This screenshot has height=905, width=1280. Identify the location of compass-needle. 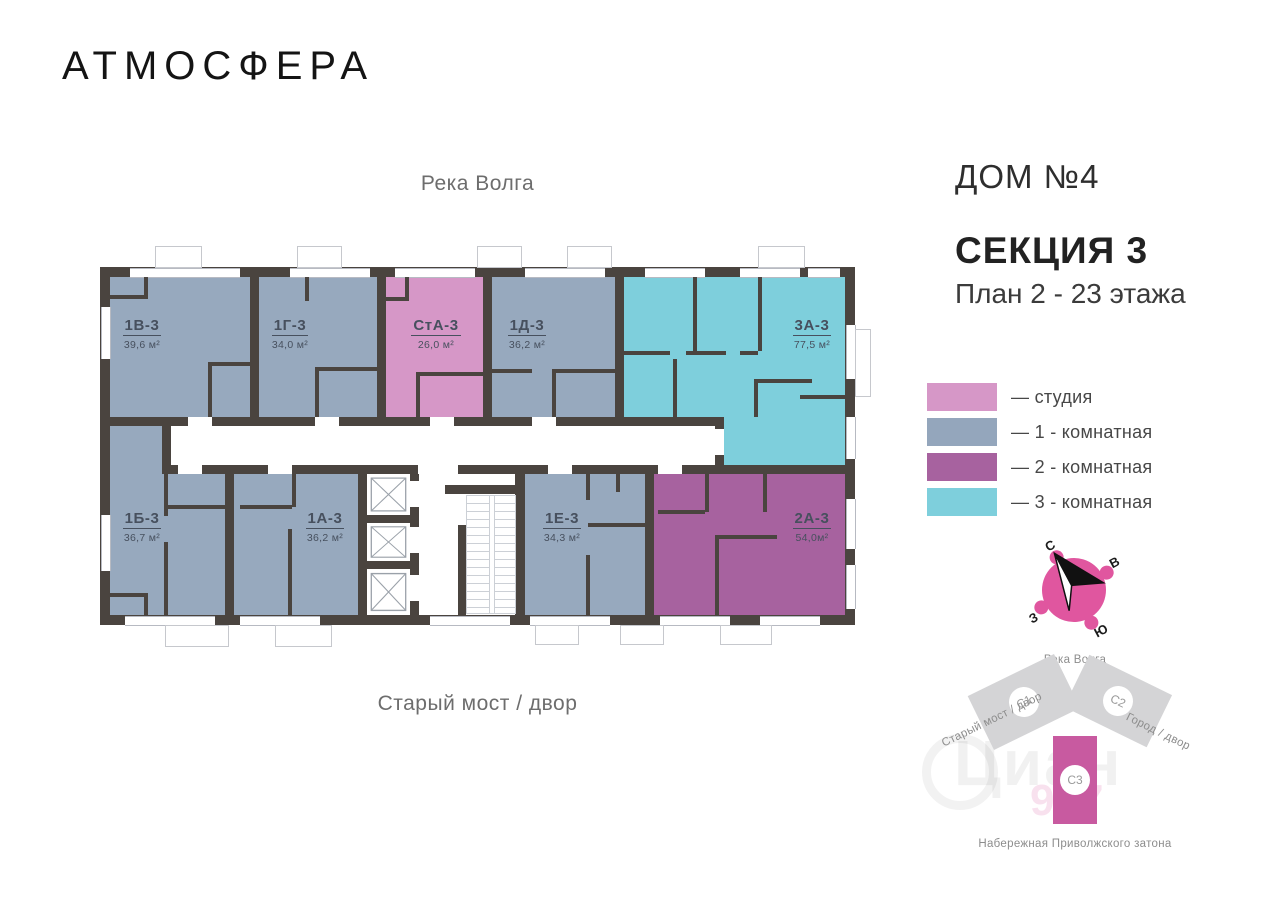
(1079, 581).